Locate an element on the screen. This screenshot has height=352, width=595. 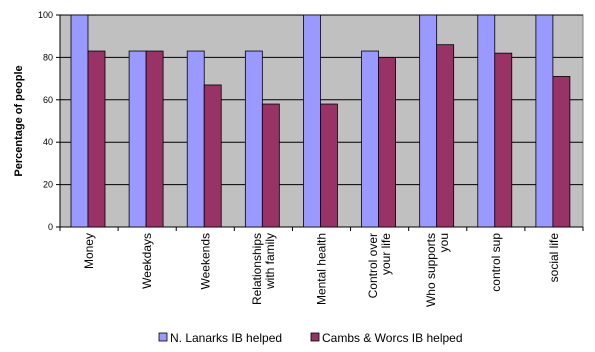
category-label: Weekdays is located at coordinates (147, 261).